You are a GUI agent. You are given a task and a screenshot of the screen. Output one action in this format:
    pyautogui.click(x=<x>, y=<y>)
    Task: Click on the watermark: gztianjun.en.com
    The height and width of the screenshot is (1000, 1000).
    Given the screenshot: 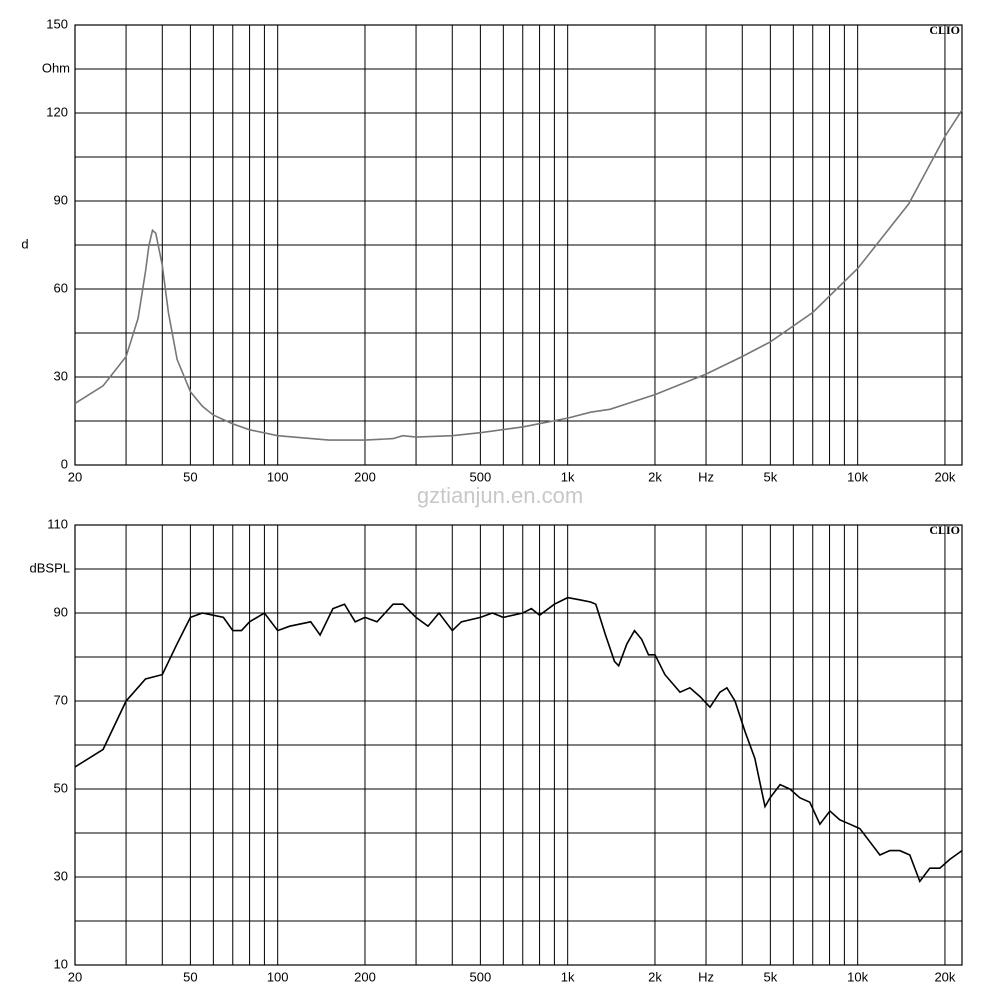 What is the action you would take?
    pyautogui.click(x=500, y=495)
    